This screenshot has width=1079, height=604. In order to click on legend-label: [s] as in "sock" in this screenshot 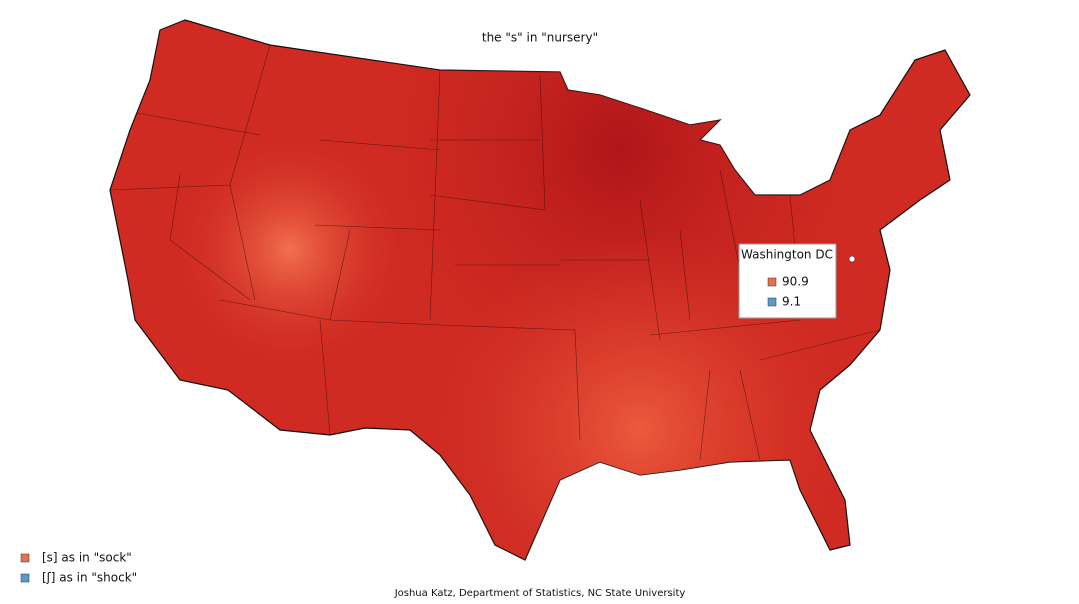, I will do `click(87, 558)`.